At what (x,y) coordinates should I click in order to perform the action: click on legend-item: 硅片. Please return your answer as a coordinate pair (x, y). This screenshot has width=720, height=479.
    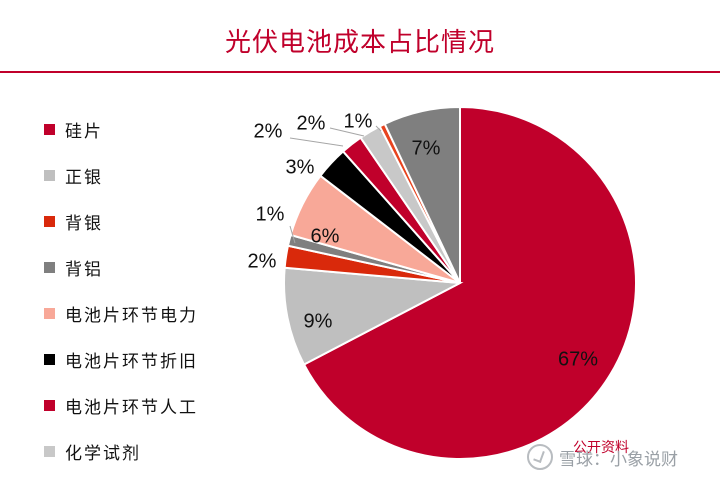
    Looking at the image, I should click on (121, 129).